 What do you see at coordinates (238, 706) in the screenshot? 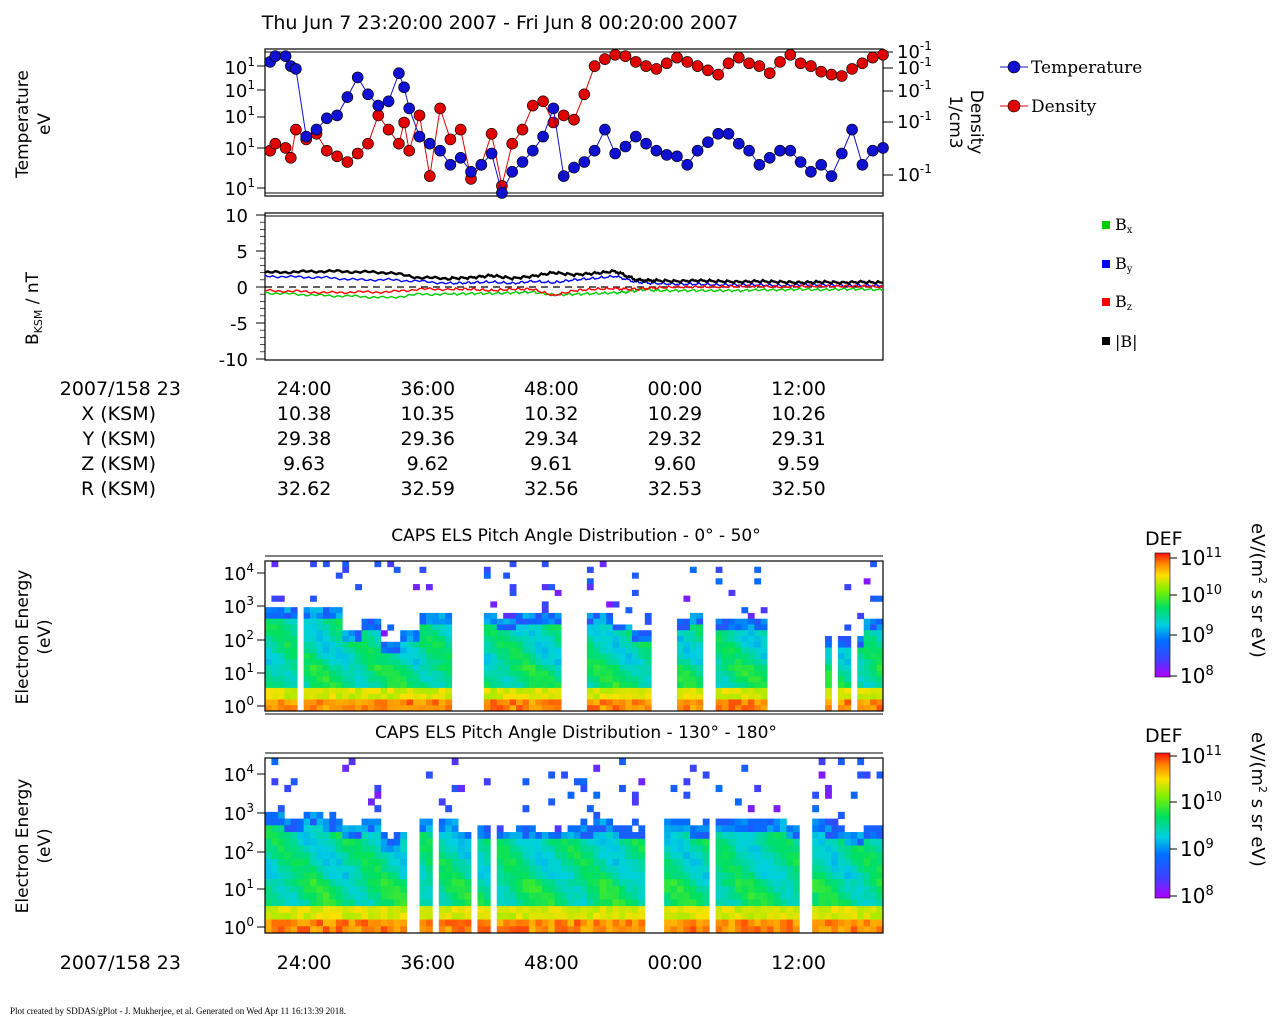
I see `pad-0-50-energy-tick: 100` at bounding box center [238, 706].